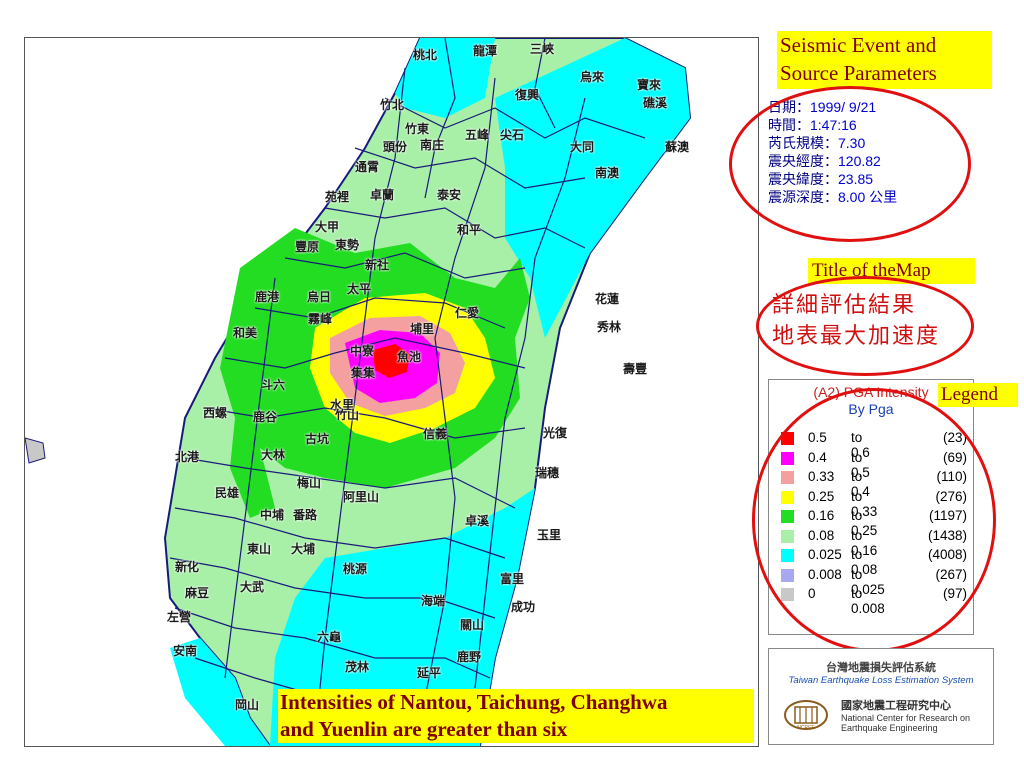 This screenshot has height=768, width=1024. Describe the element at coordinates (592, 188) in the screenshot. I see `cyan-zone-east` at that location.